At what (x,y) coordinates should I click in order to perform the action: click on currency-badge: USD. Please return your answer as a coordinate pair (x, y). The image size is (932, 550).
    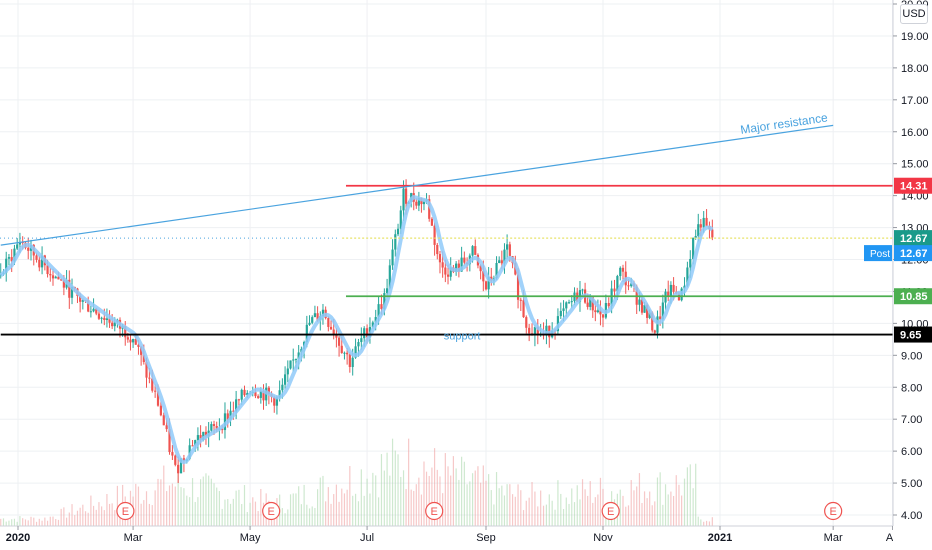
    Looking at the image, I should click on (914, 14).